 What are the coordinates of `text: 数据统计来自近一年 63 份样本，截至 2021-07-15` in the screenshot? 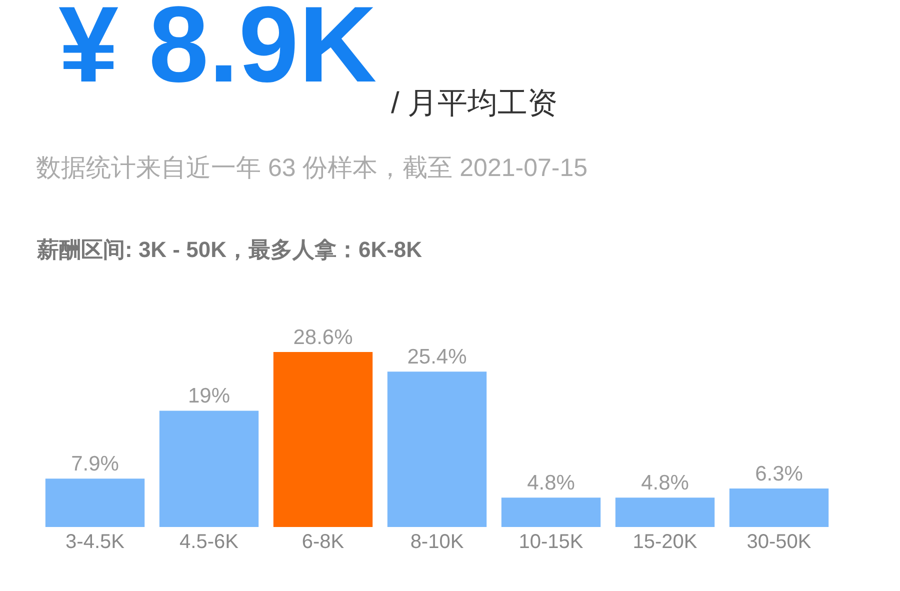 It's located at (312, 168).